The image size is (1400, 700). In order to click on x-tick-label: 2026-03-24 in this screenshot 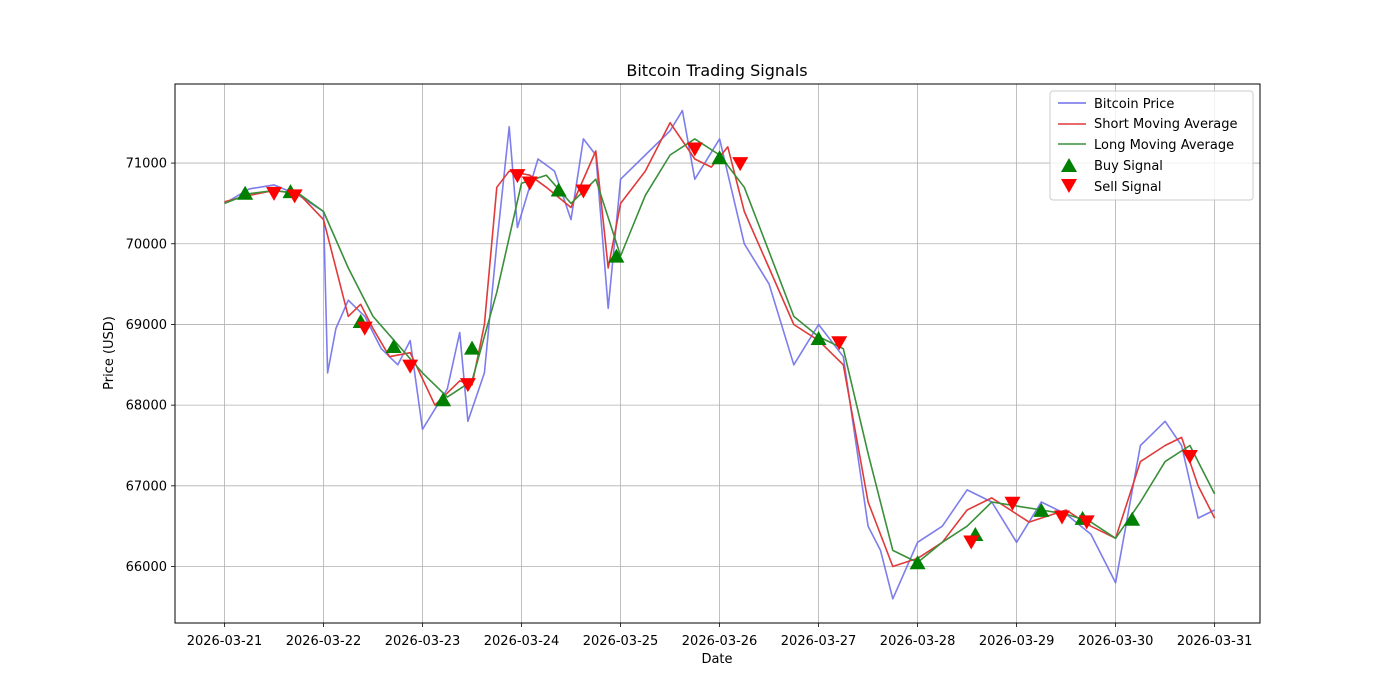, I will do `click(522, 641)`.